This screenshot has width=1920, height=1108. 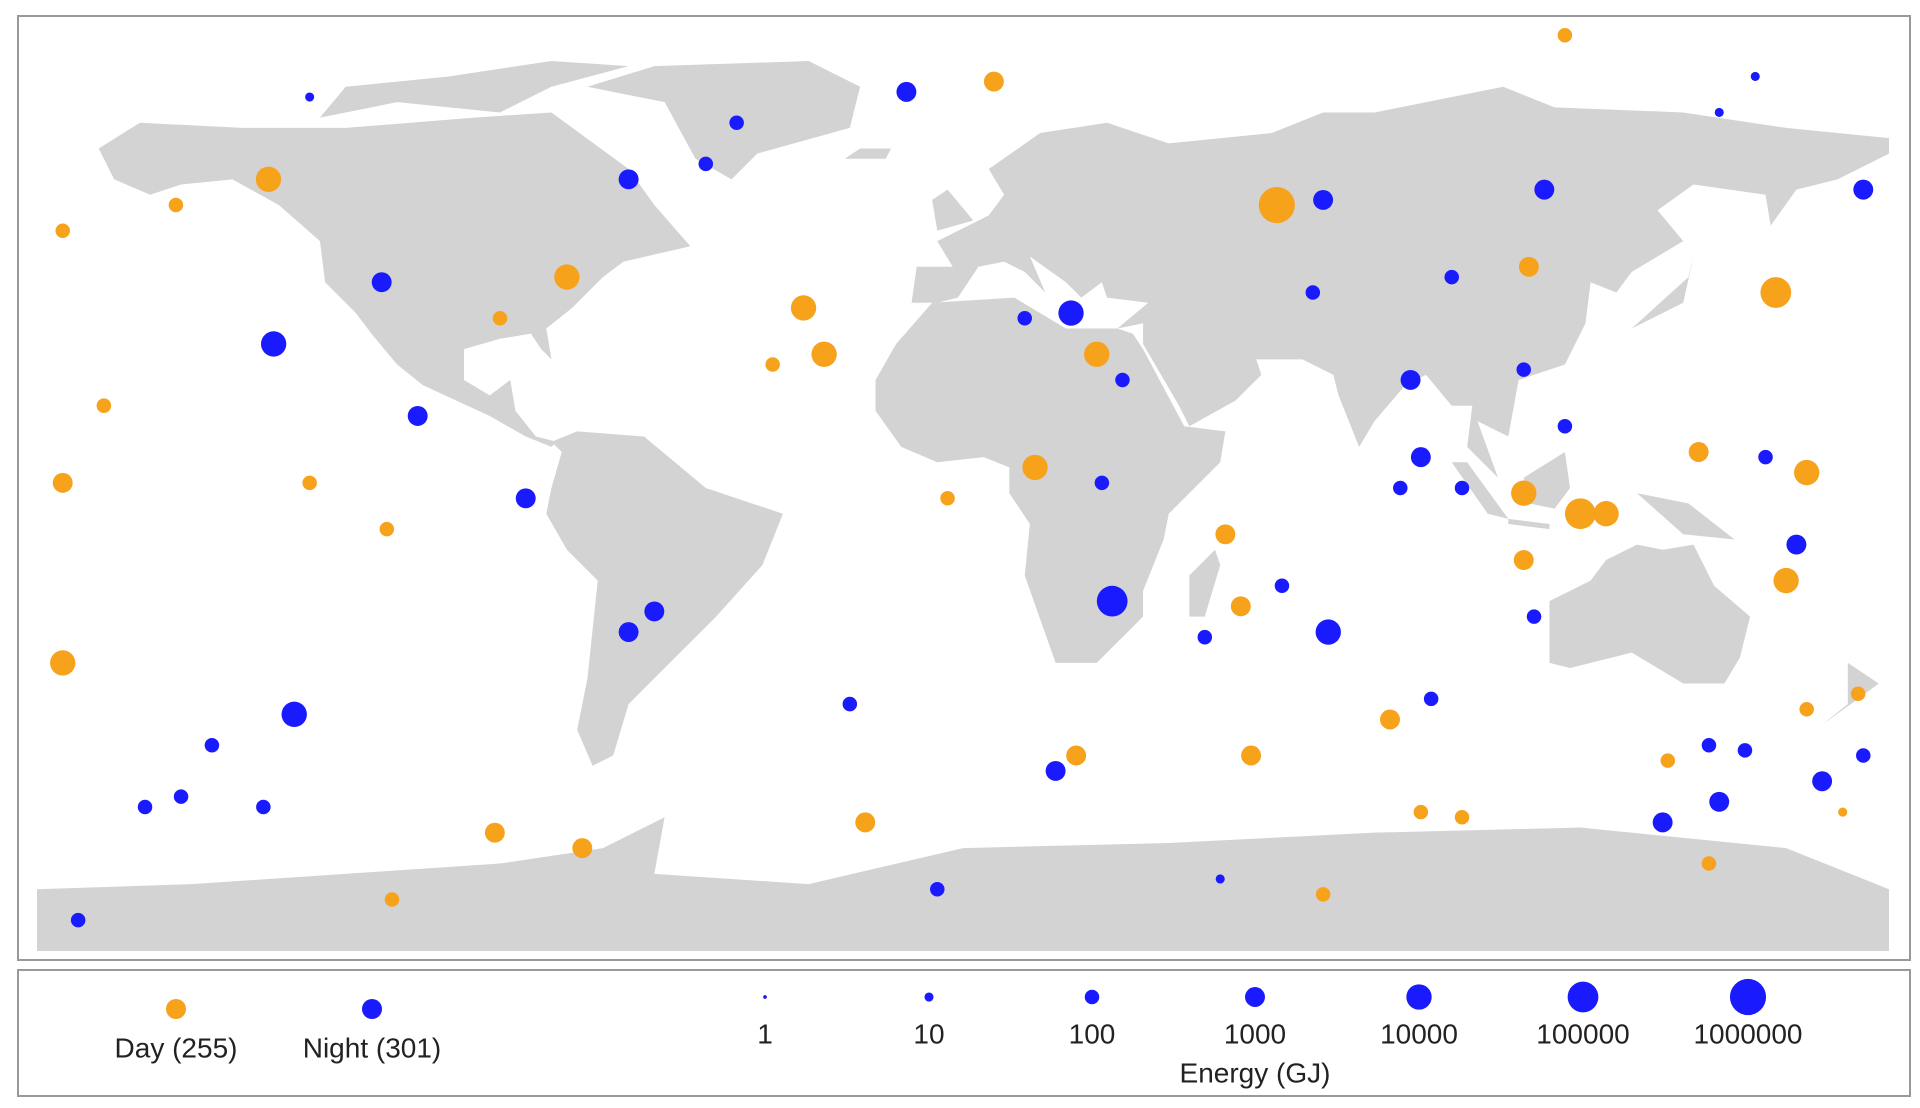 What do you see at coordinates (963, 884) in the screenshot?
I see `antarctica` at bounding box center [963, 884].